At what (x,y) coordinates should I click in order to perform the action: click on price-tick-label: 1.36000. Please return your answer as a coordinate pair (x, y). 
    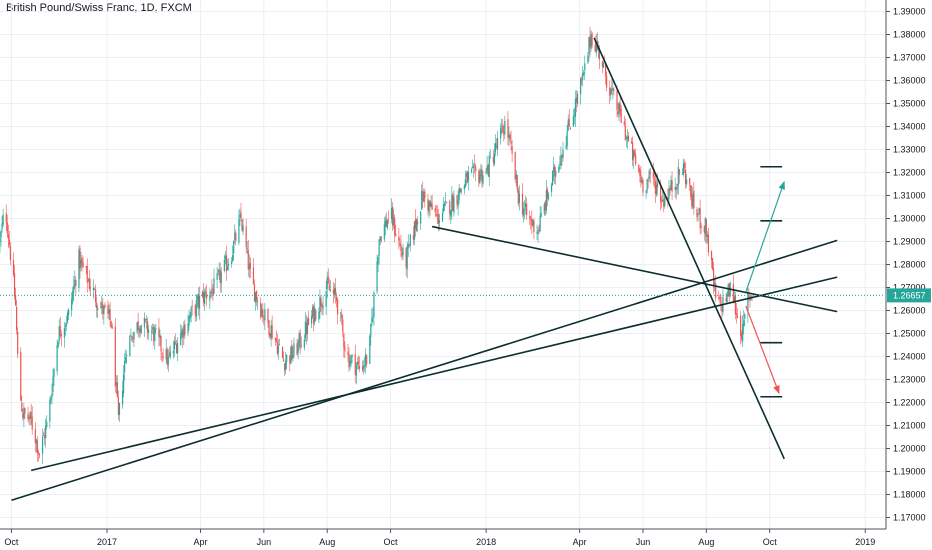
    Looking at the image, I should click on (909, 81).